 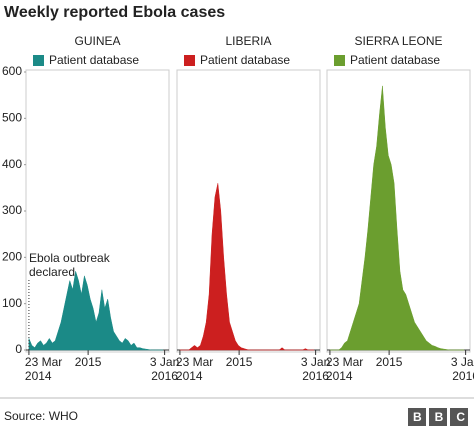 I want to click on panel-title: GUINEA, so click(x=97, y=41).